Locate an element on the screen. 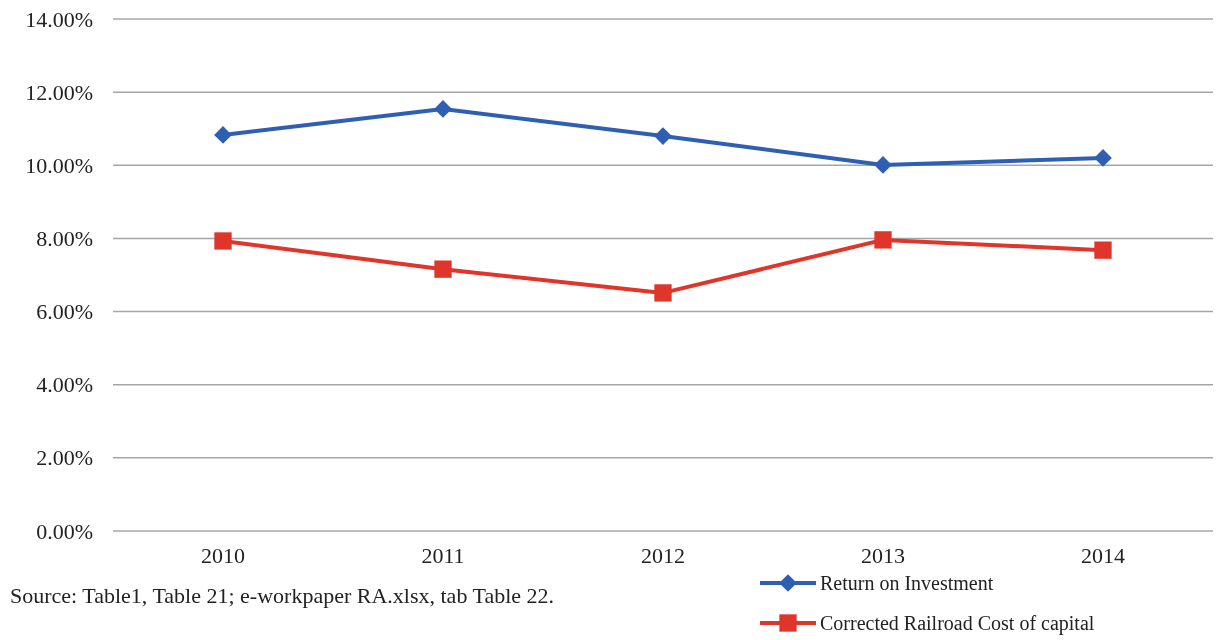 This screenshot has width=1225, height=640. x-tick-label: 2013 is located at coordinates (883, 555).